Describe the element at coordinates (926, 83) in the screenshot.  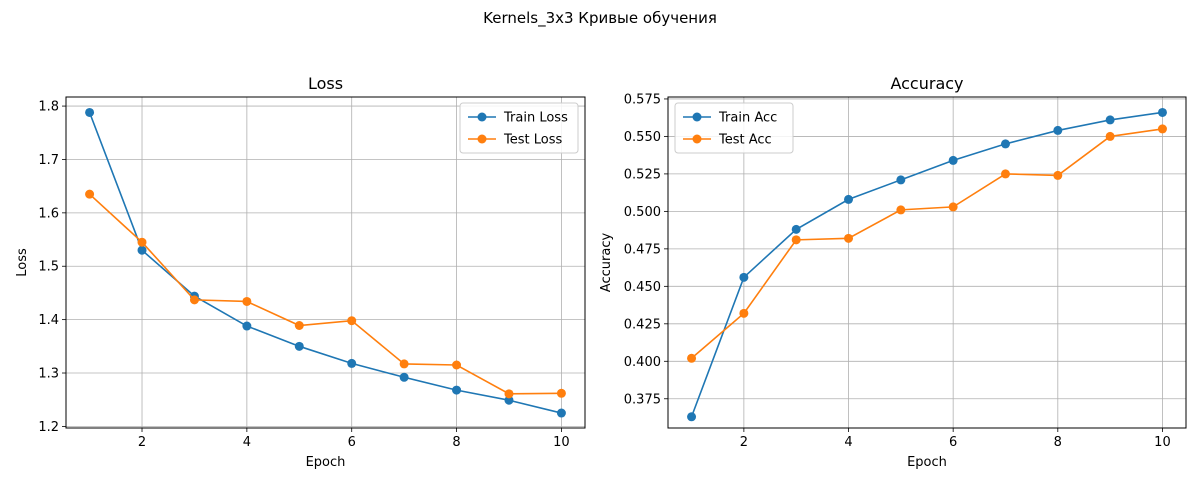
I see `chart-title: Accuracy` at that location.